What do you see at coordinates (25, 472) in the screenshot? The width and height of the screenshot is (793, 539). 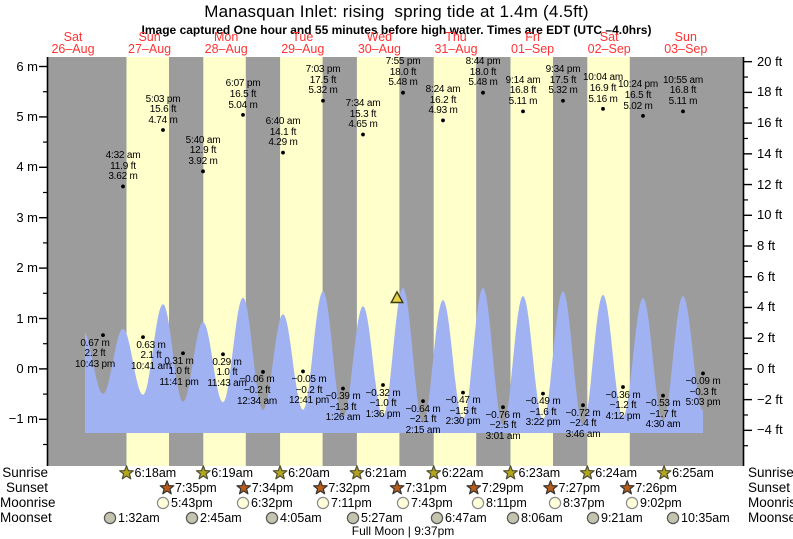 I see `almanac-row-label-left: Sunrise` at bounding box center [25, 472].